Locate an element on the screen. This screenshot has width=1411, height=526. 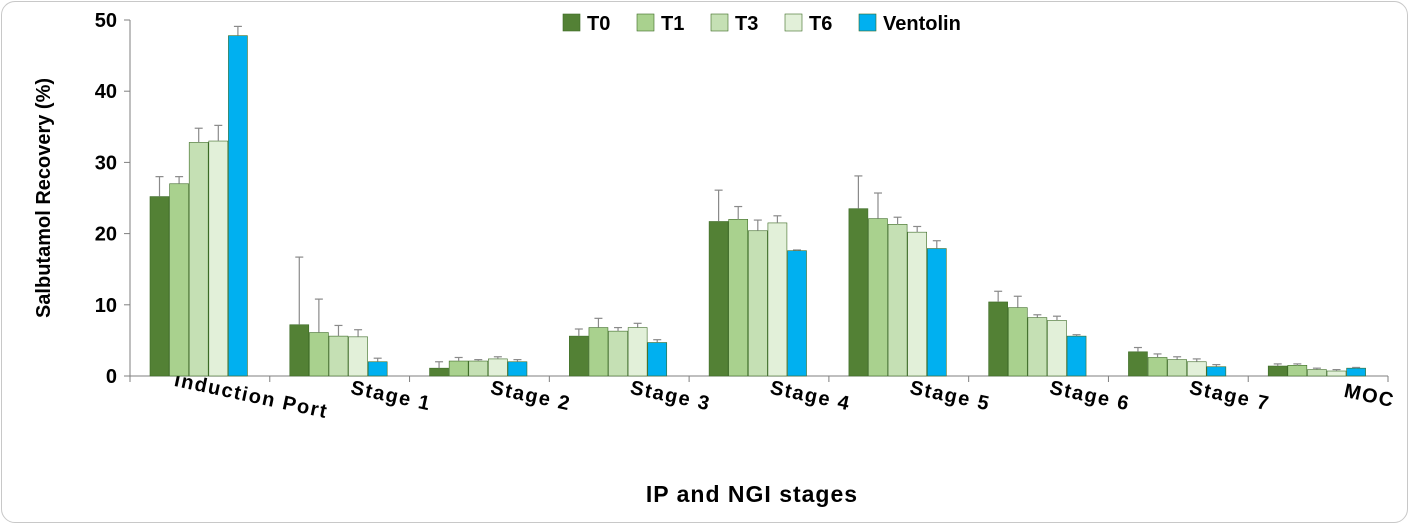
y-tick-label: 30 is located at coordinates (106, 163).